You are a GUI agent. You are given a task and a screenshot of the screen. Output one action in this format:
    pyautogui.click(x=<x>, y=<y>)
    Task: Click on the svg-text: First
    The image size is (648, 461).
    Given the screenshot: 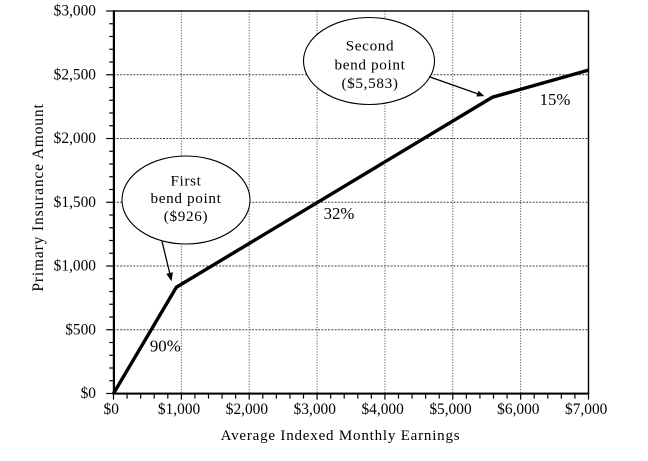 What is the action you would take?
    pyautogui.click(x=185, y=180)
    